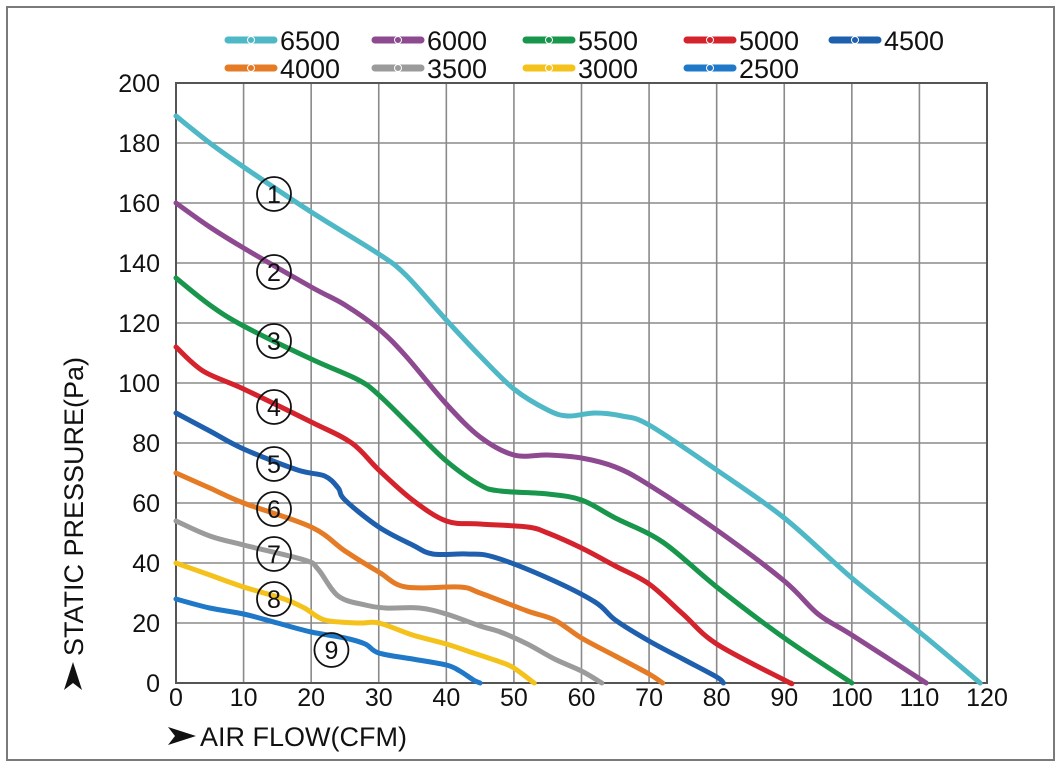 This screenshot has height=769, width=1063. What do you see at coordinates (139, 264) in the screenshot?
I see `y-tick-label: 140` at bounding box center [139, 264].